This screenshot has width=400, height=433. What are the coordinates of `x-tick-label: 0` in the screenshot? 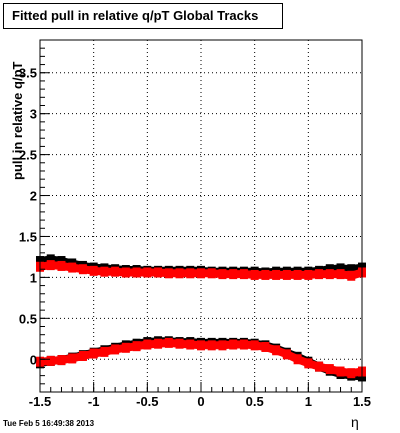 It's located at (200, 401).